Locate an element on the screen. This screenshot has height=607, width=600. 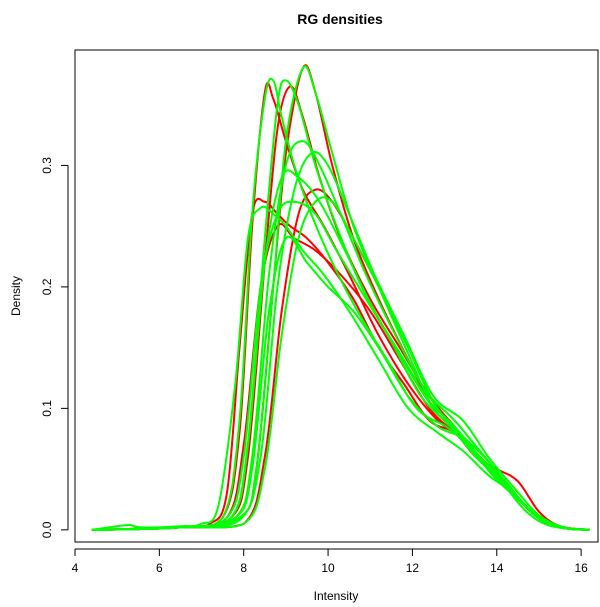
y-tick-label: 0.1 is located at coordinates (47, 408).